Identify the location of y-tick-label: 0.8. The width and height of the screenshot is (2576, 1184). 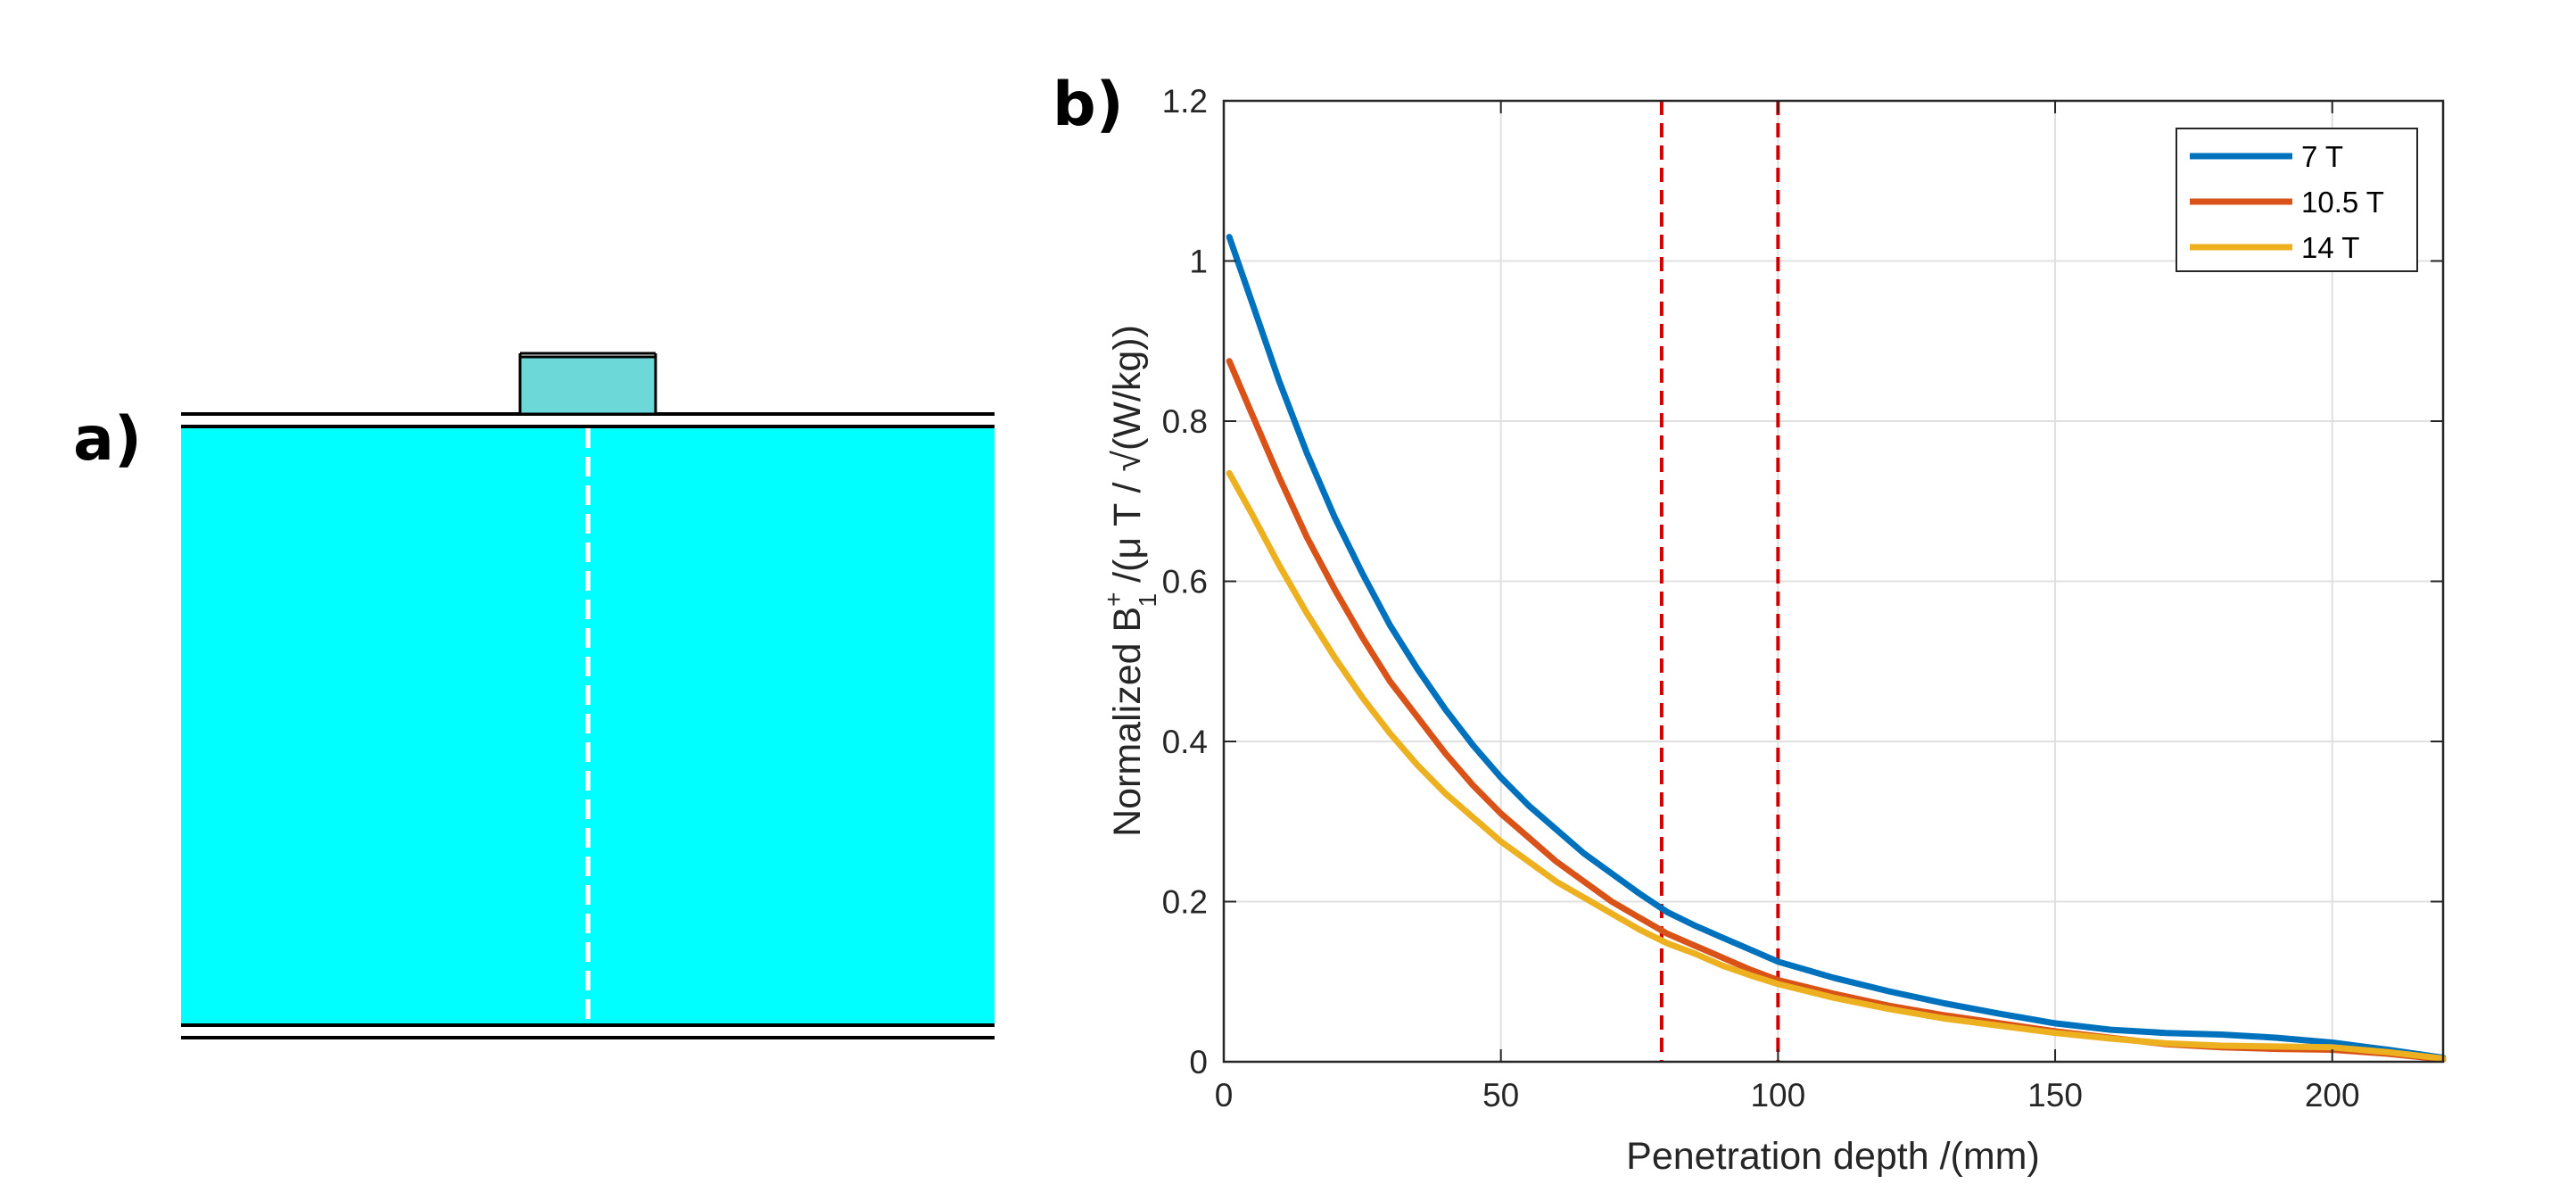
(1185, 421).